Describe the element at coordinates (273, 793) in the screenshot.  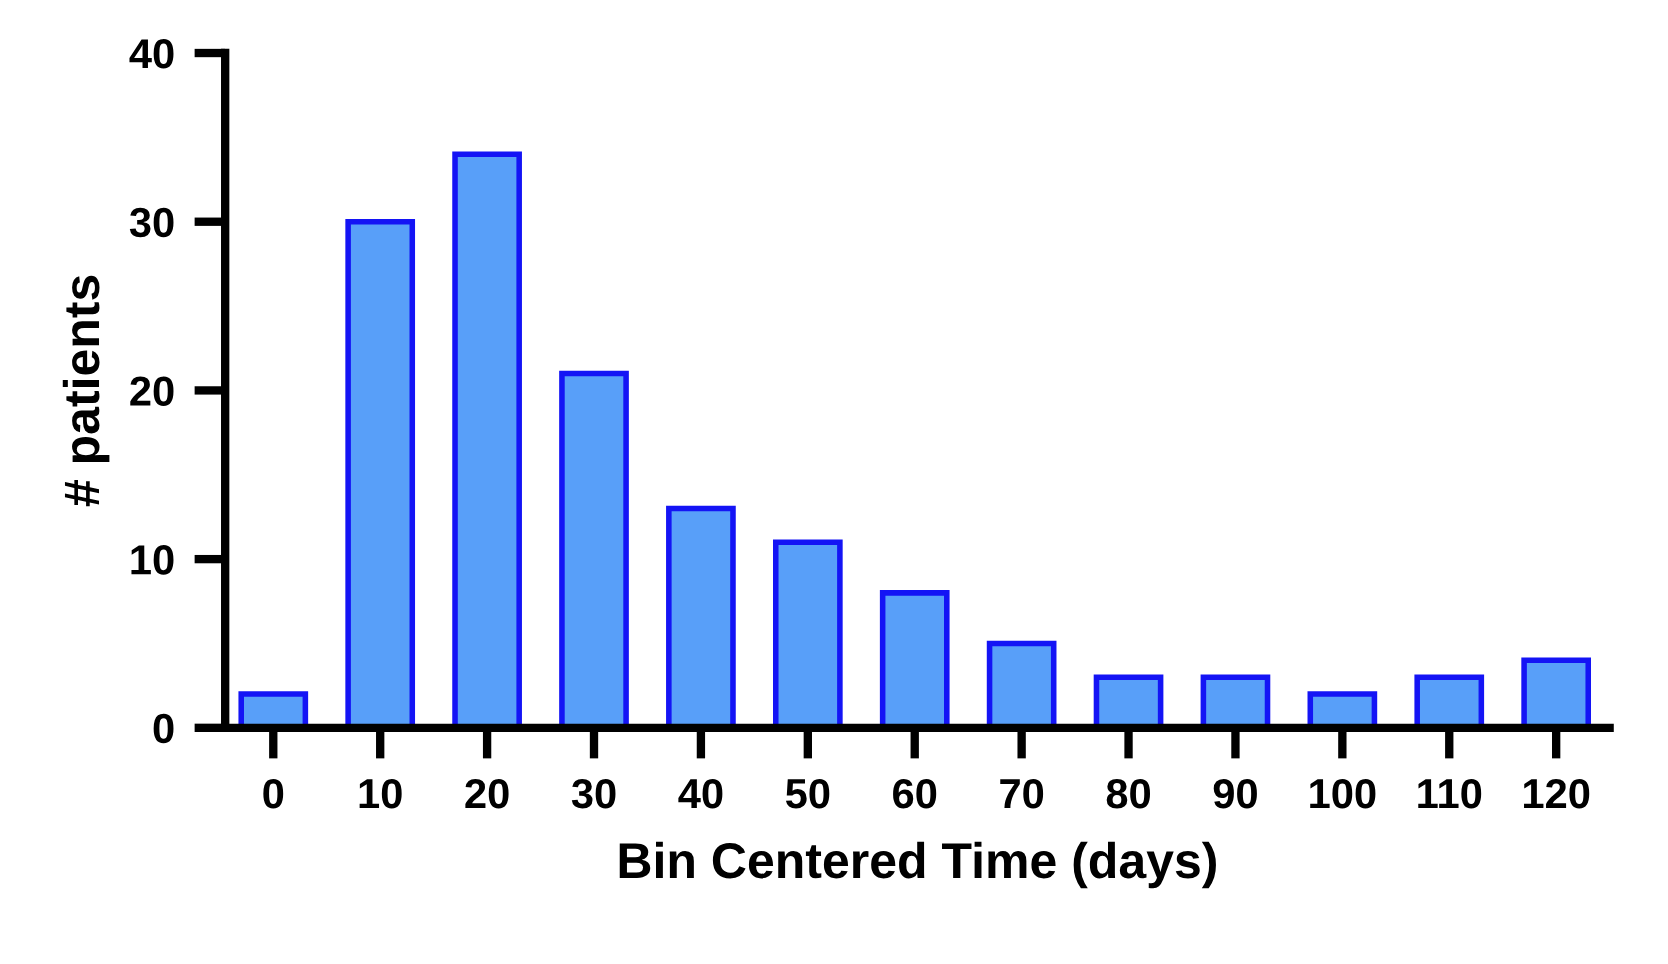
I see `x-tick-label: 0` at that location.